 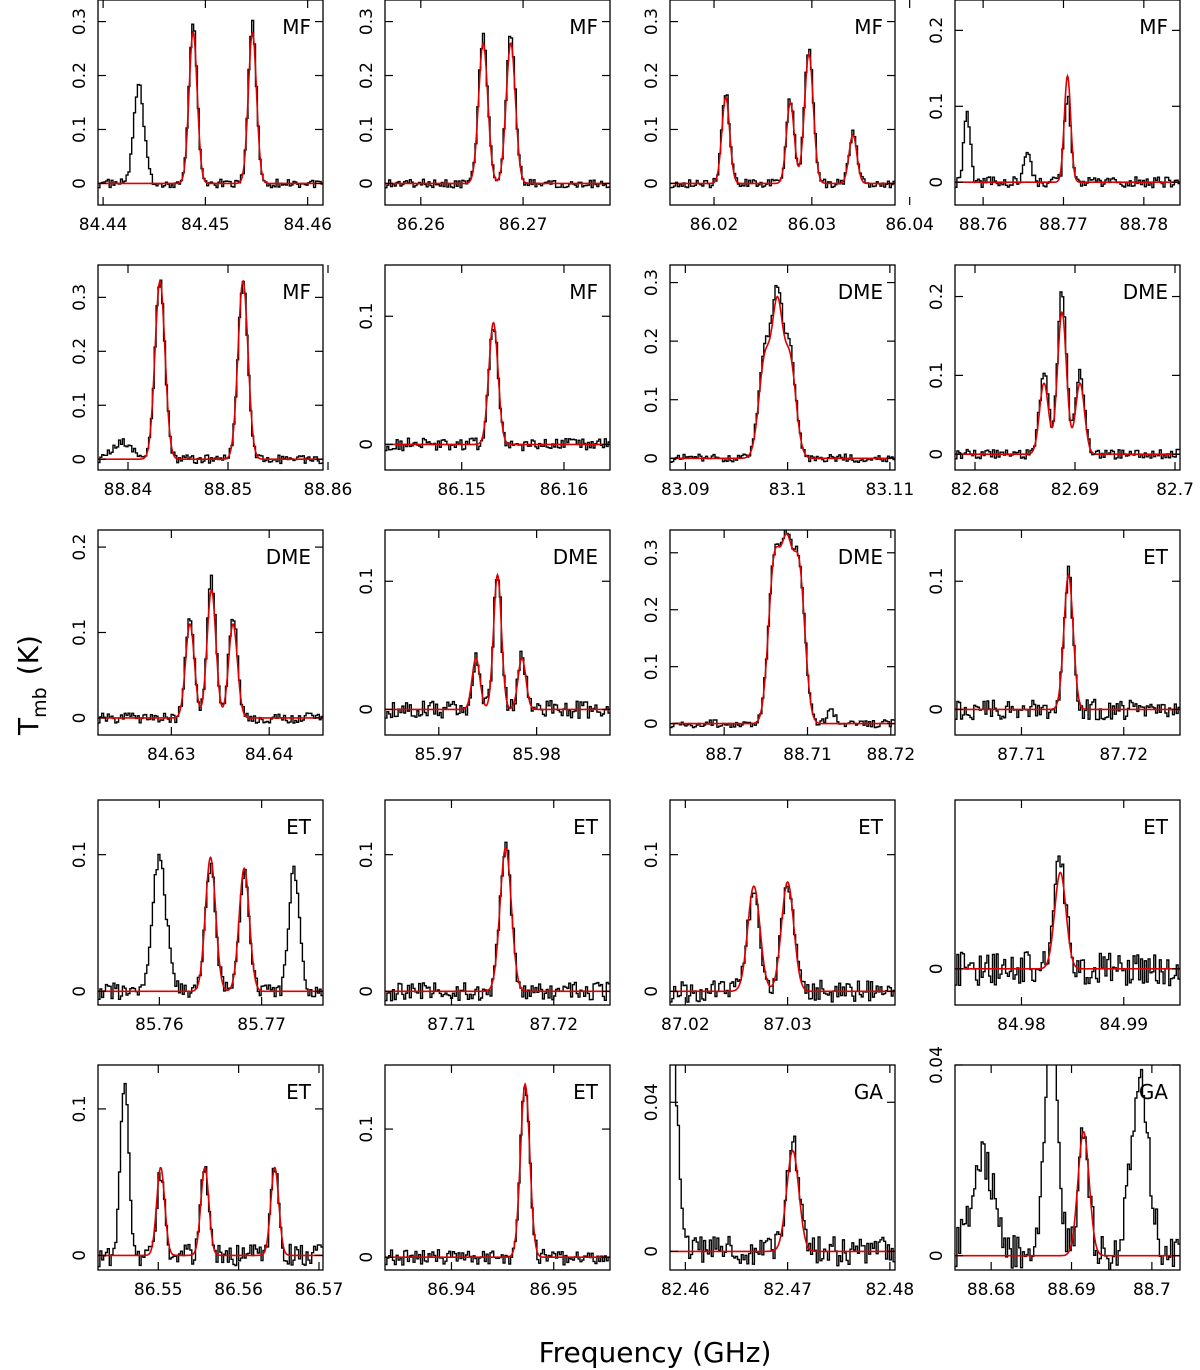 I want to click on panel-p11: 88.7 88.71 88.72 0 0.1 0.2 0.3 DME, so click(x=778, y=647).